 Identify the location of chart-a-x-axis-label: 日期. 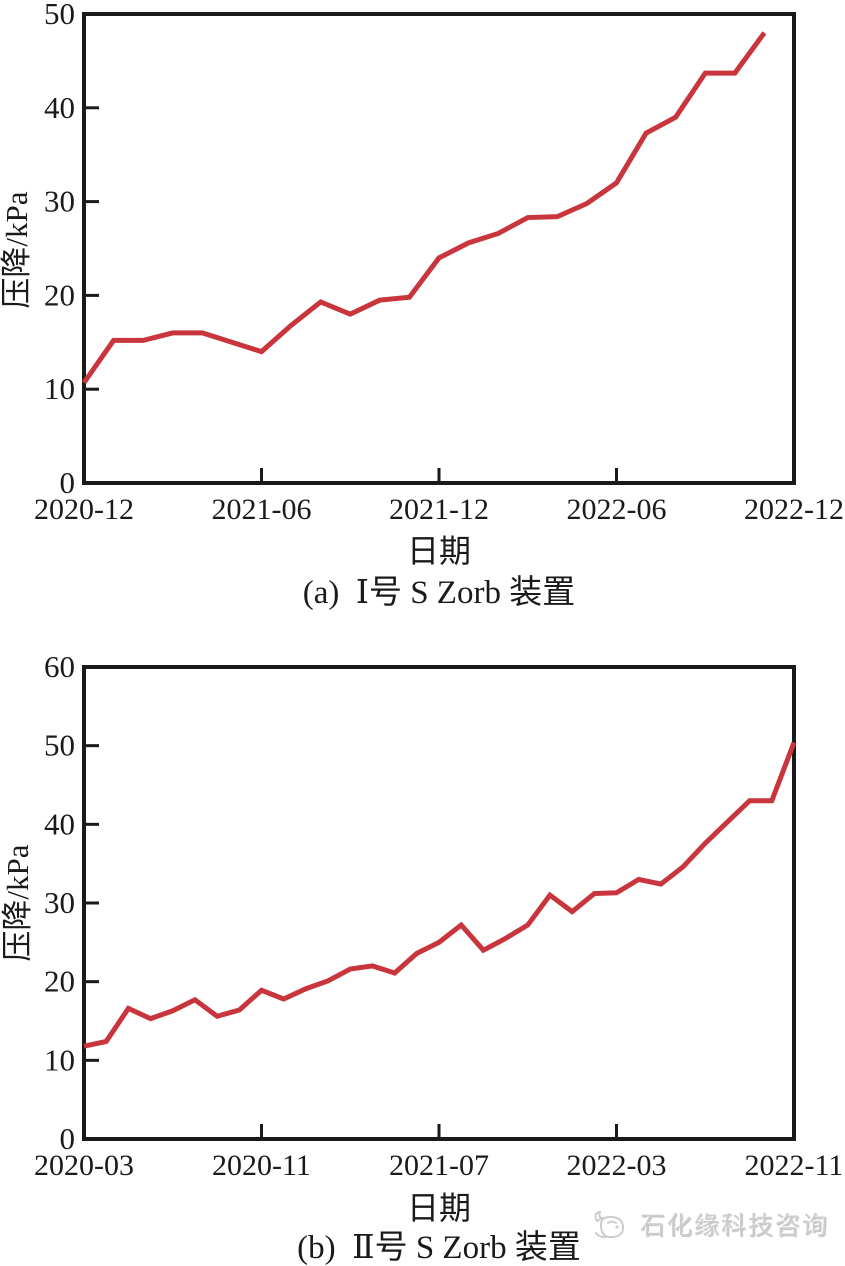
(438, 551).